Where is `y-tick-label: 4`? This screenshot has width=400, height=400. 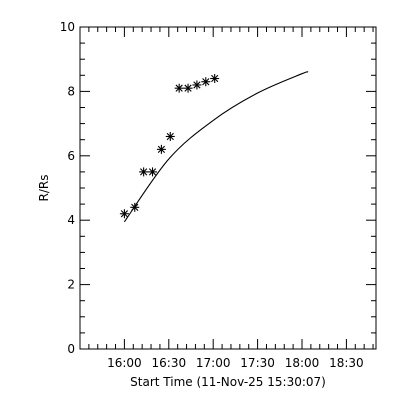 y-tick-label: 4 is located at coordinates (71, 220).